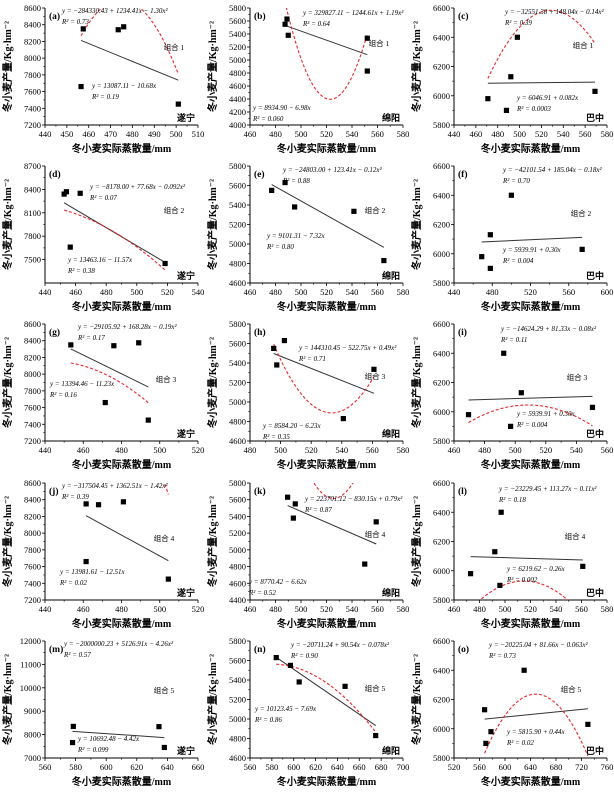  Describe the element at coordinates (63, 395) in the screenshot. I see `linear-r2: R² = 0.16` at that location.